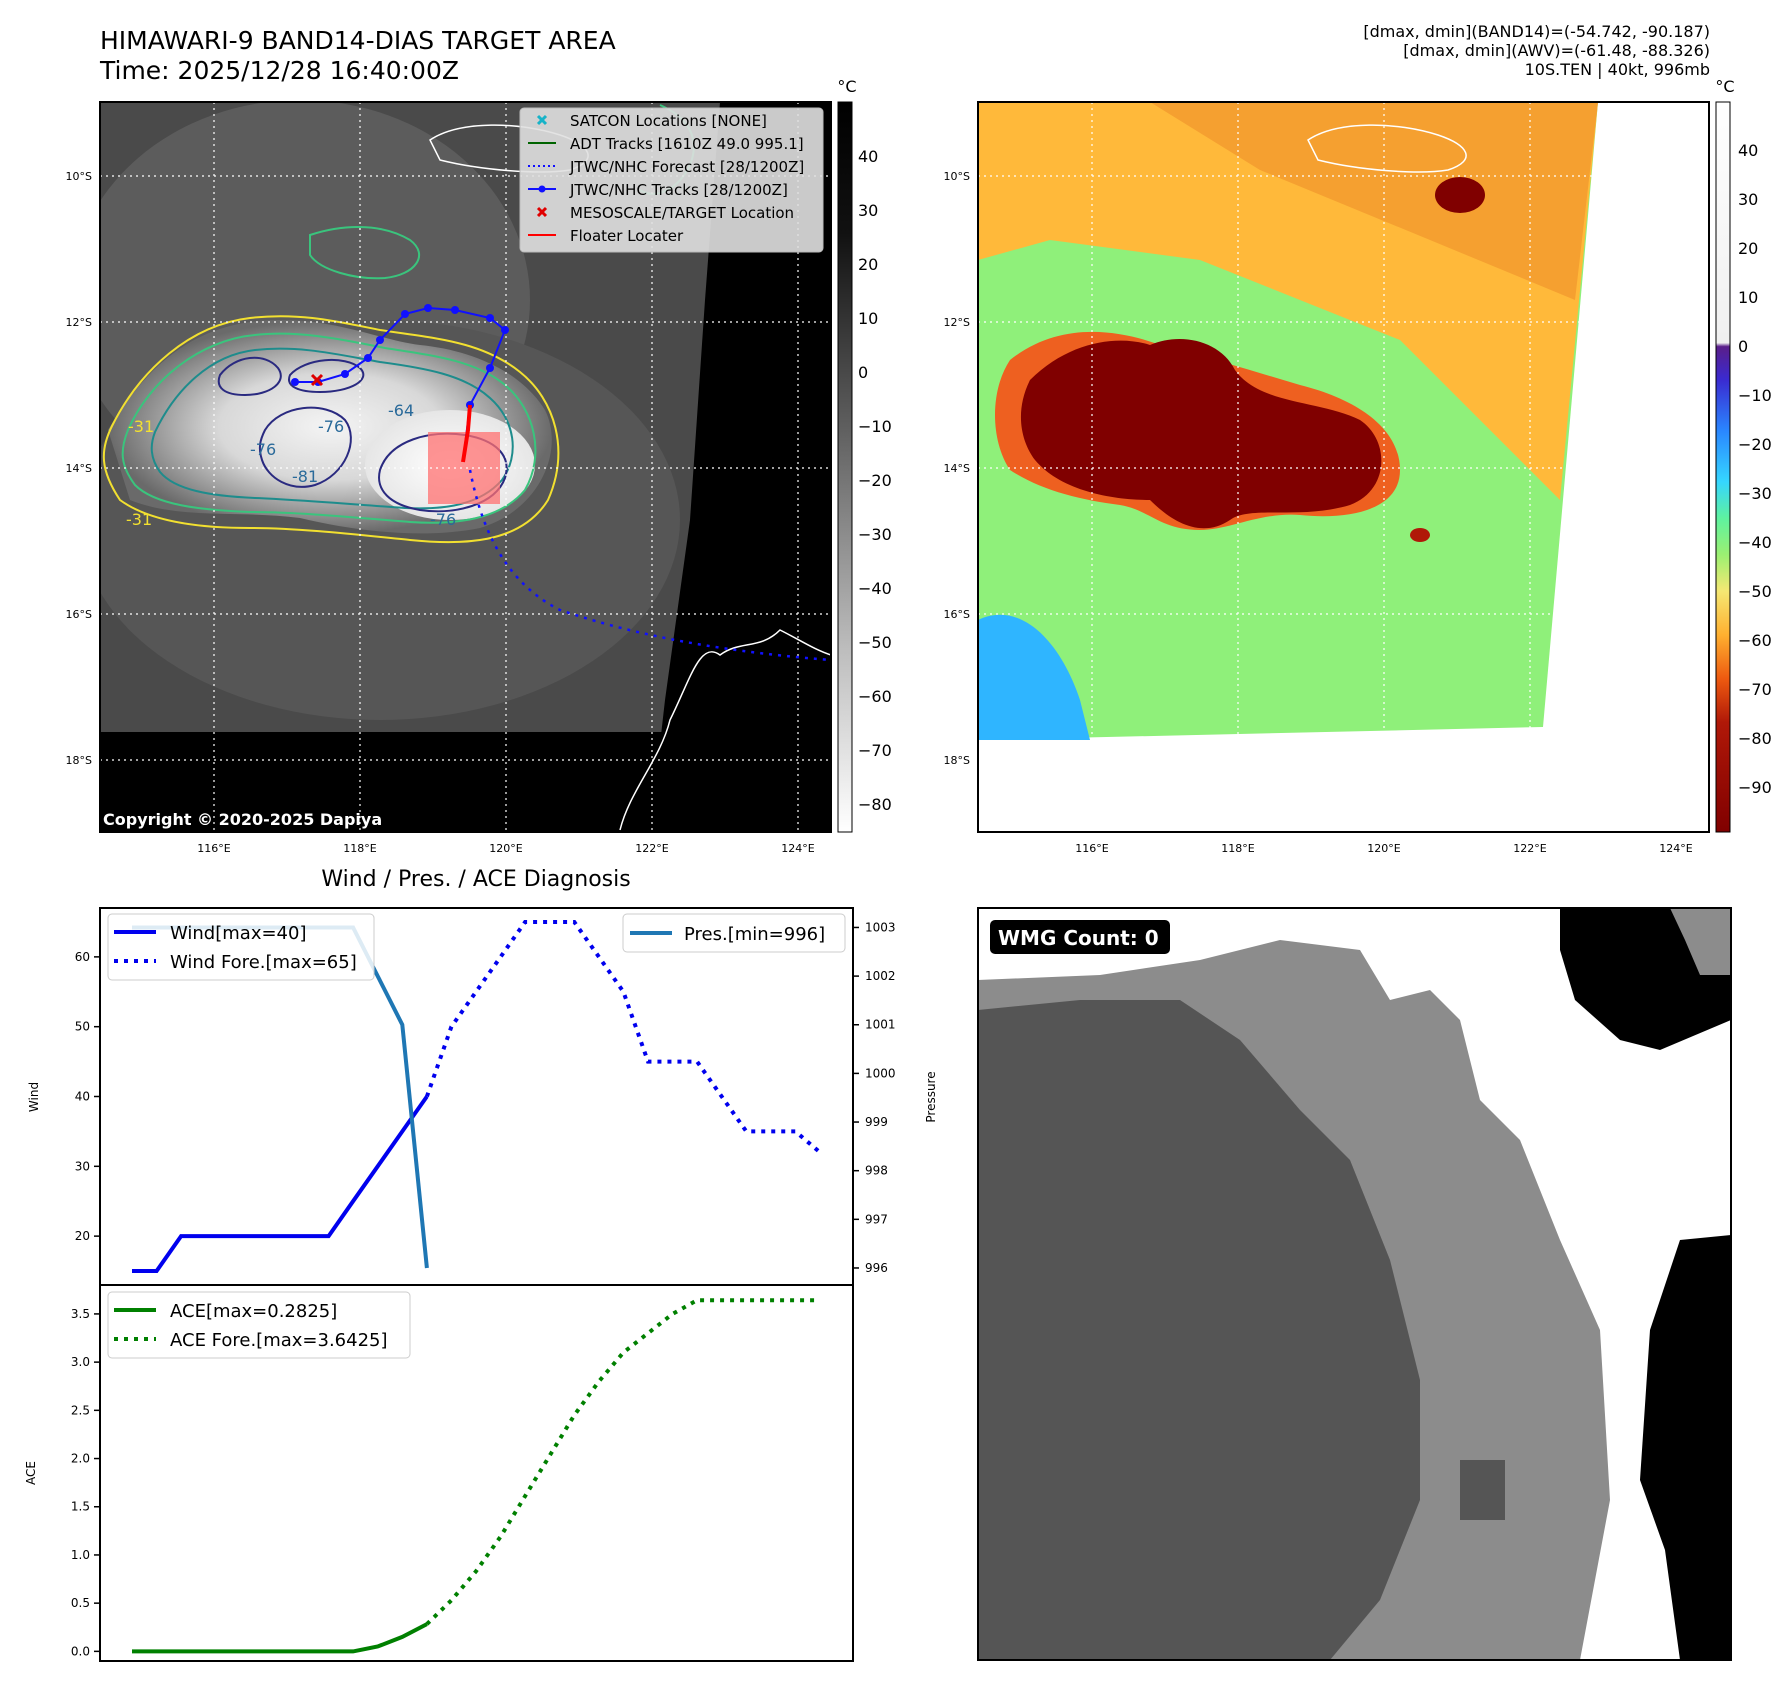 This screenshot has width=1792, height=1690. I want to click on pressure-ytick-tick-label-6: 1002, so click(880, 976).